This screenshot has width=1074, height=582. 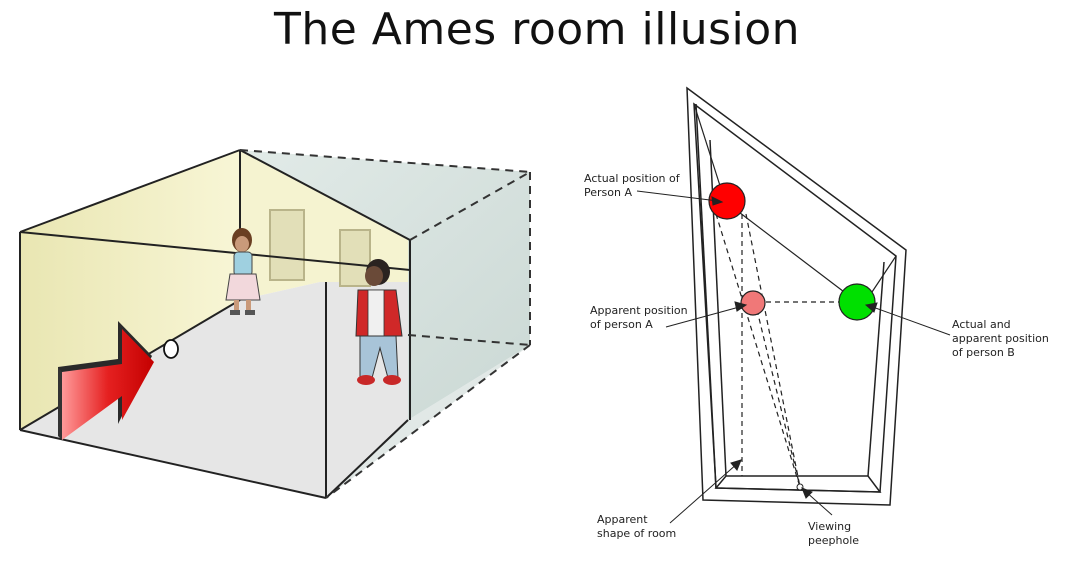 What do you see at coordinates (171, 349) in the screenshot?
I see `peephole-circle` at bounding box center [171, 349].